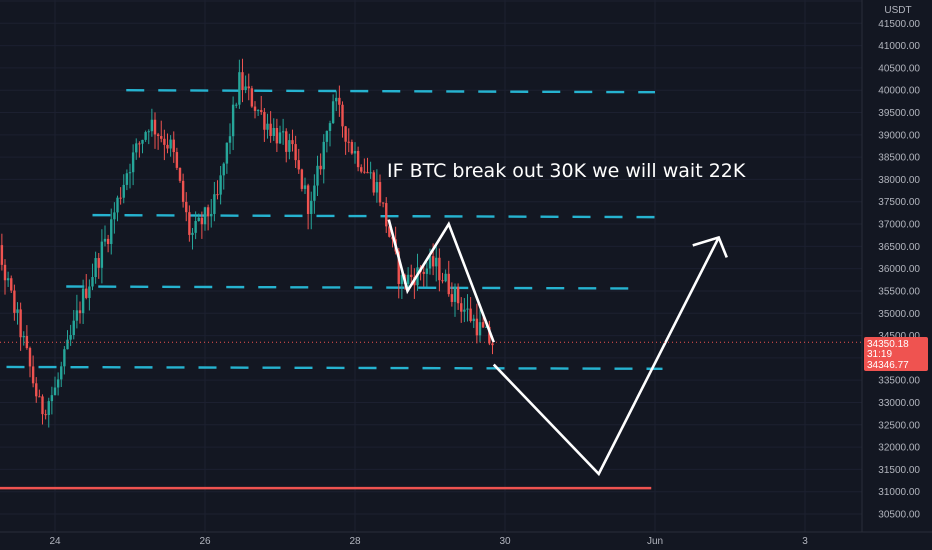  Describe the element at coordinates (899, 91) in the screenshot. I see `y-tick-label: 40000.00` at that location.